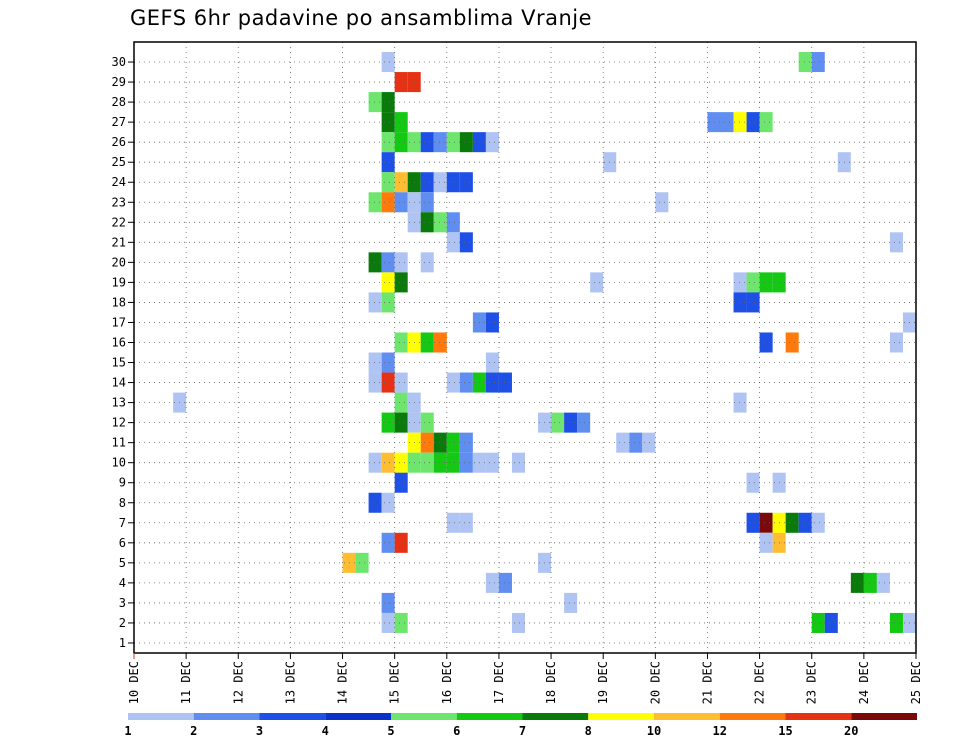 Image resolution: width=960 pixels, height=742 pixels. What do you see at coordinates (122, 563) in the screenshot?
I see `y-tick-label: 5` at bounding box center [122, 563].